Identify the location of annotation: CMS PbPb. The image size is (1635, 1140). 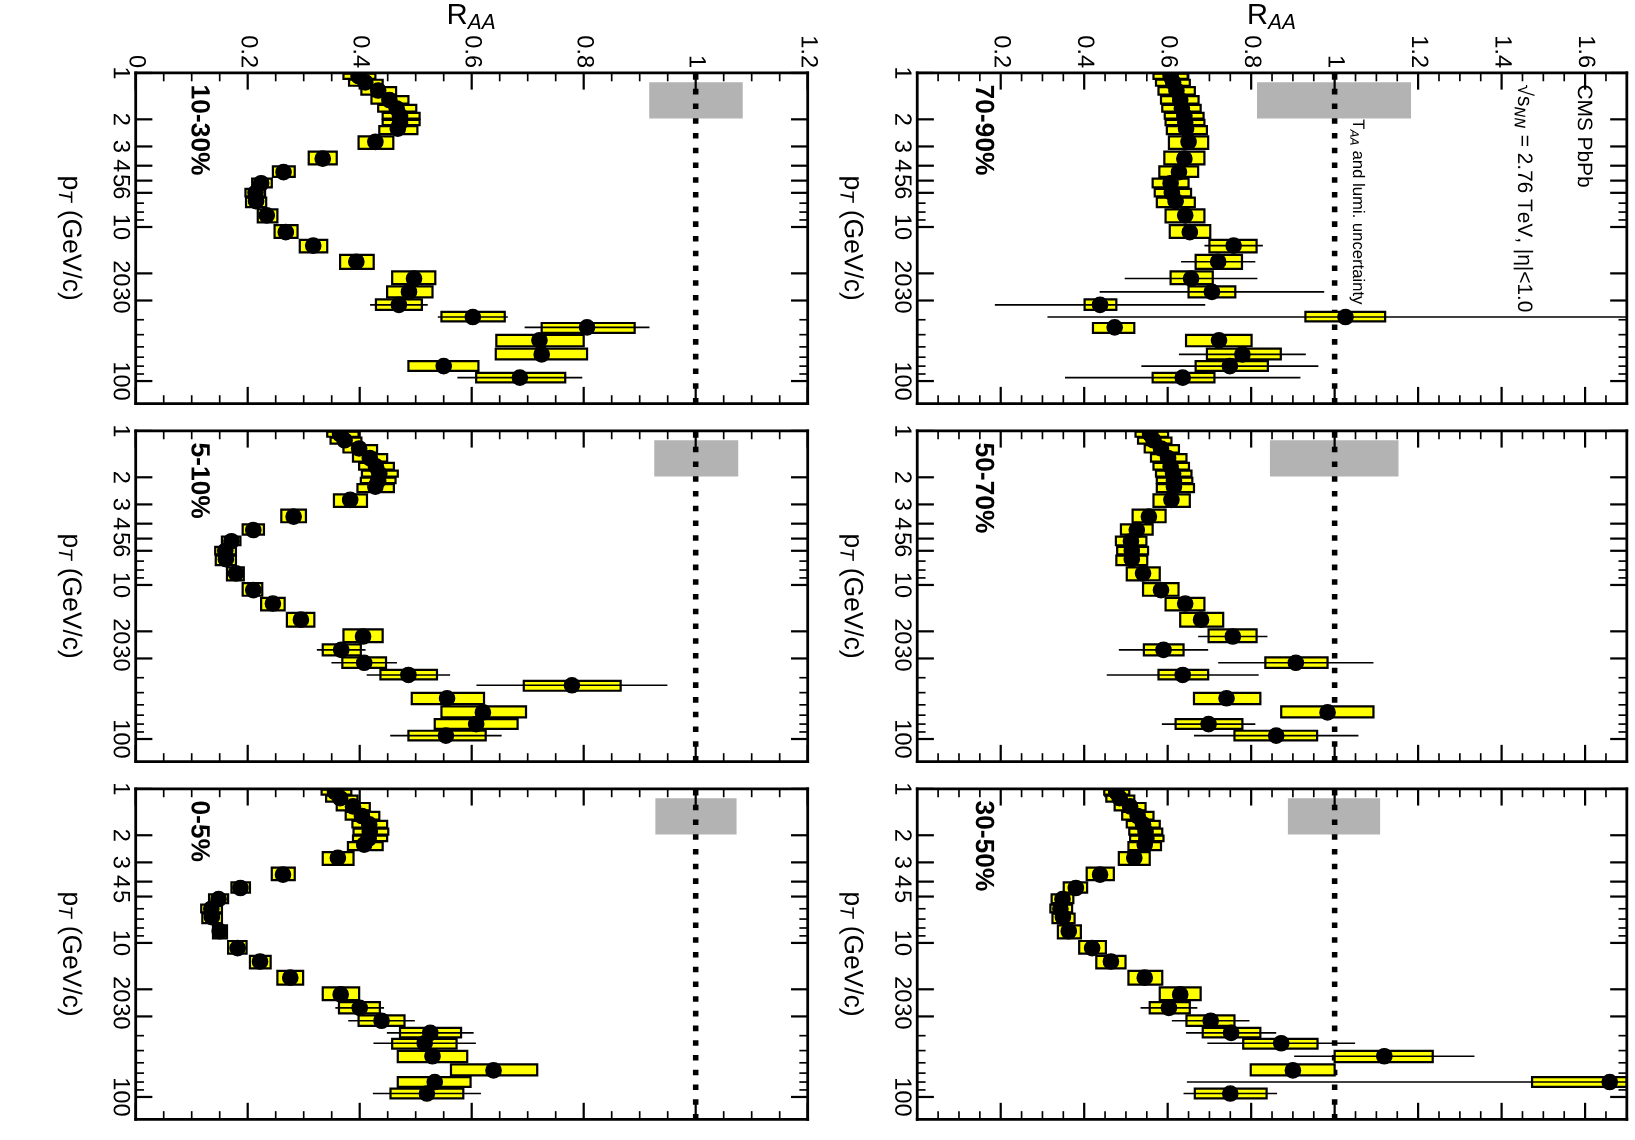
(1585, 136).